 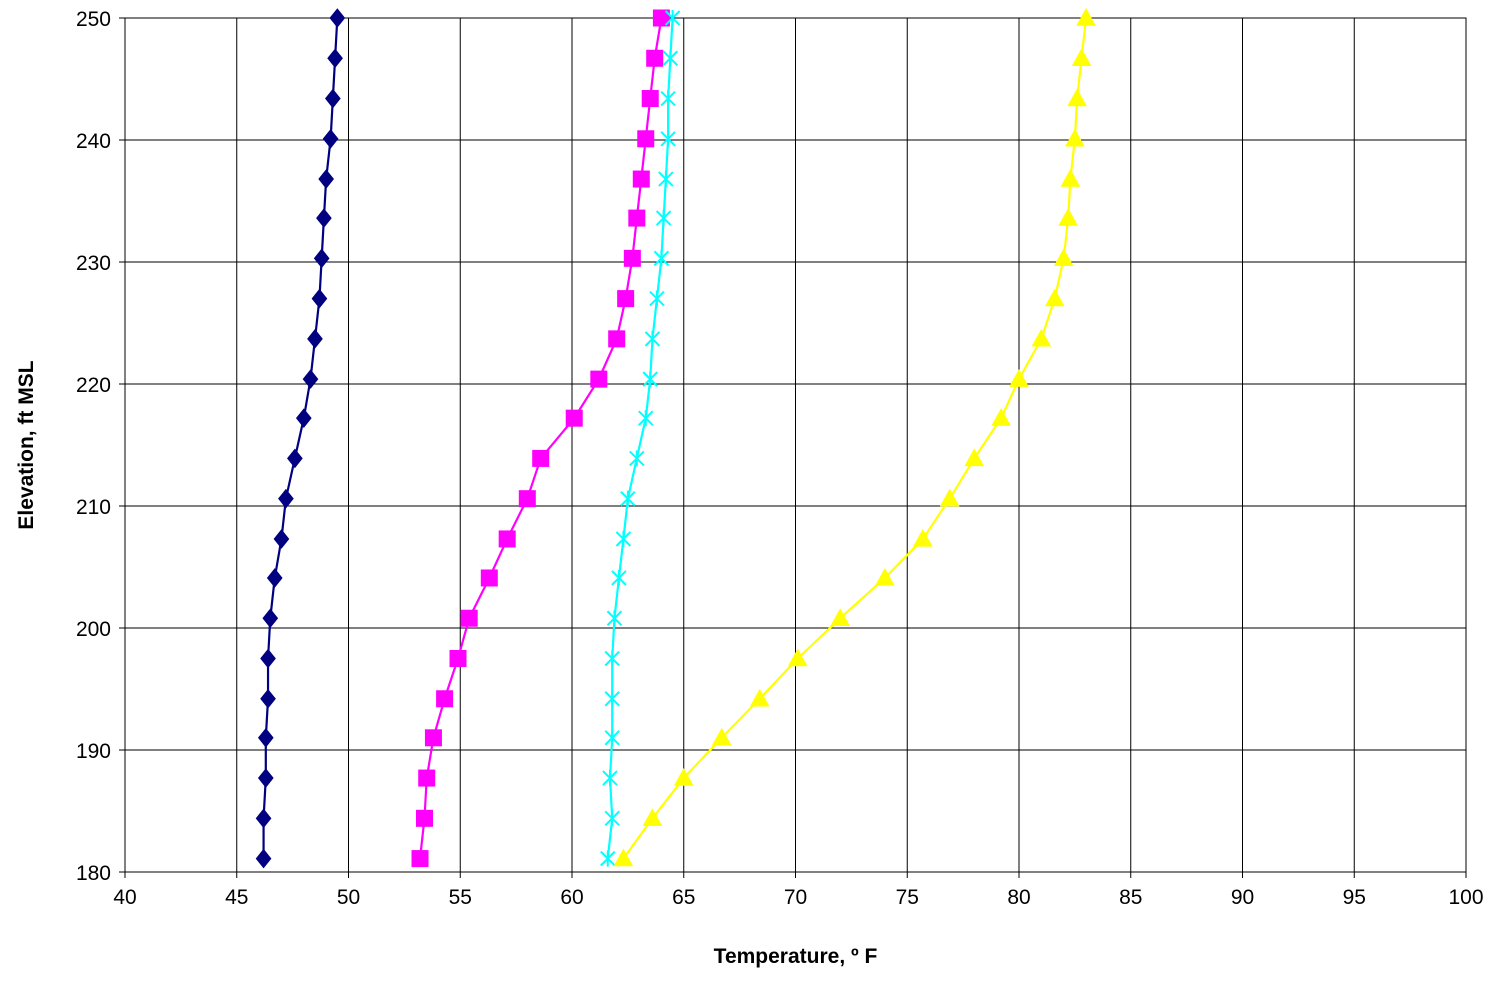 What do you see at coordinates (26, 444) in the screenshot?
I see `y-axis-title: Elevation, ft MSL` at bounding box center [26, 444].